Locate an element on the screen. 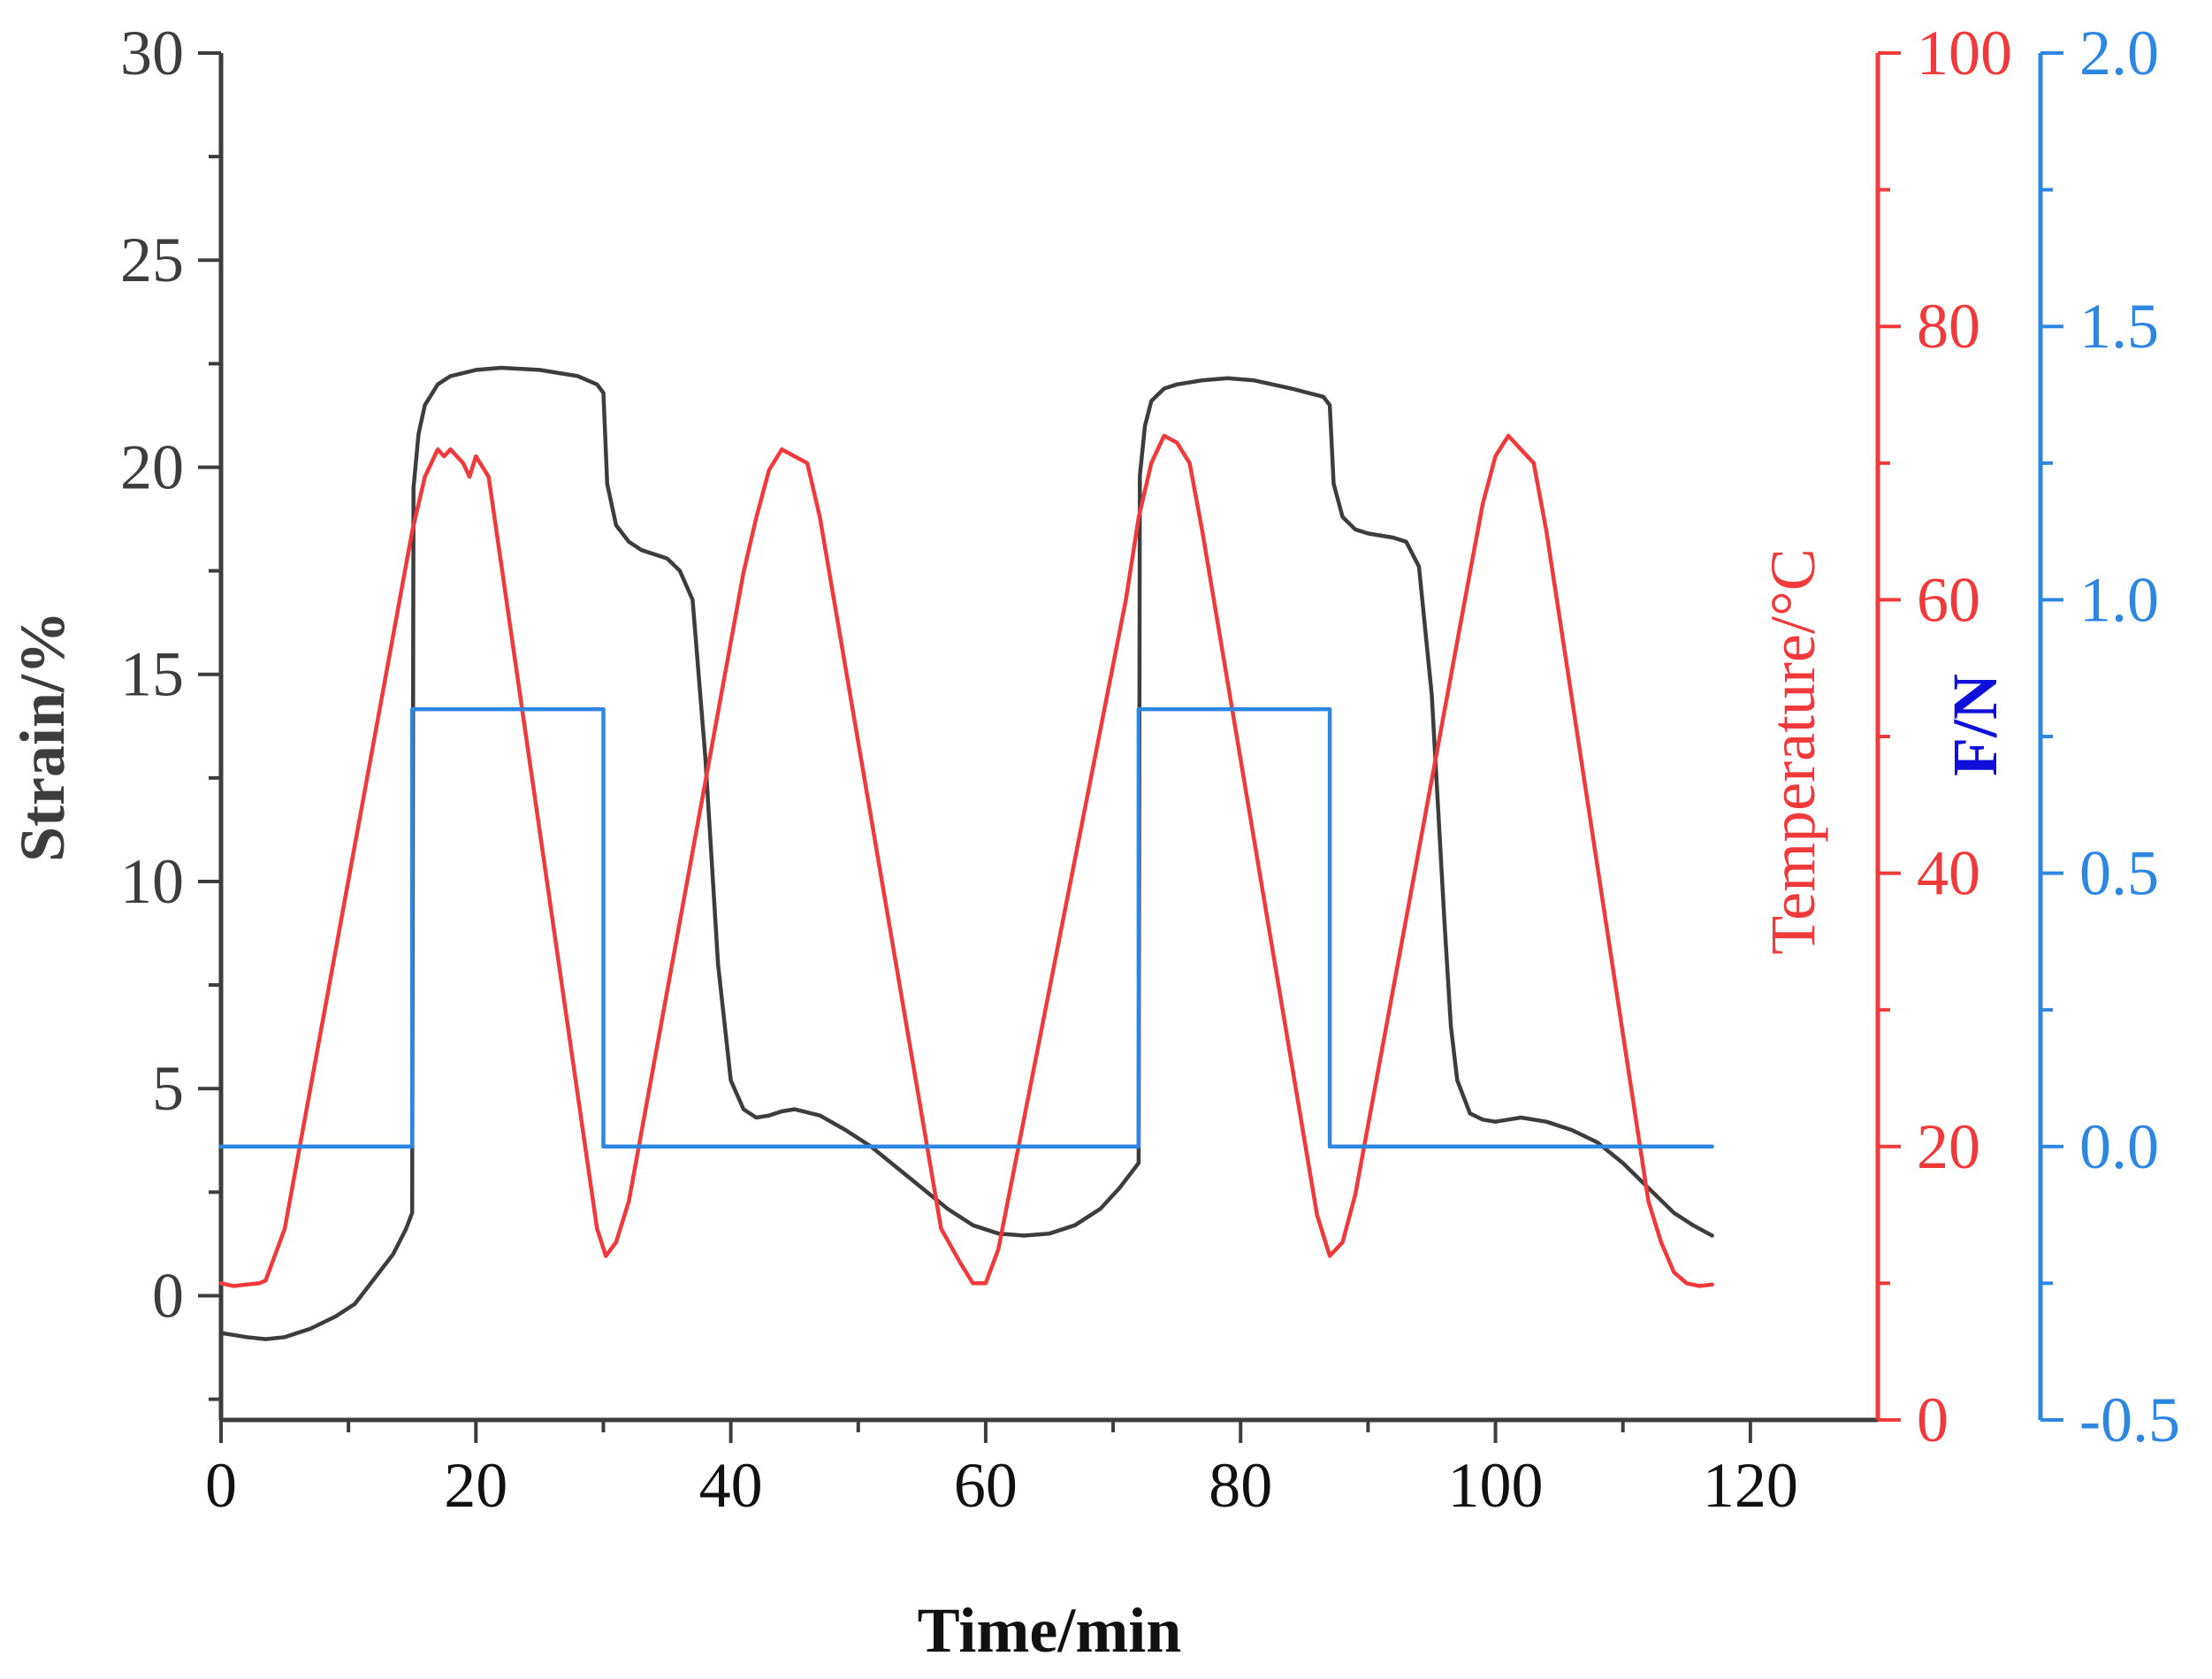  x-tick-label: 100 is located at coordinates (1496, 1485).